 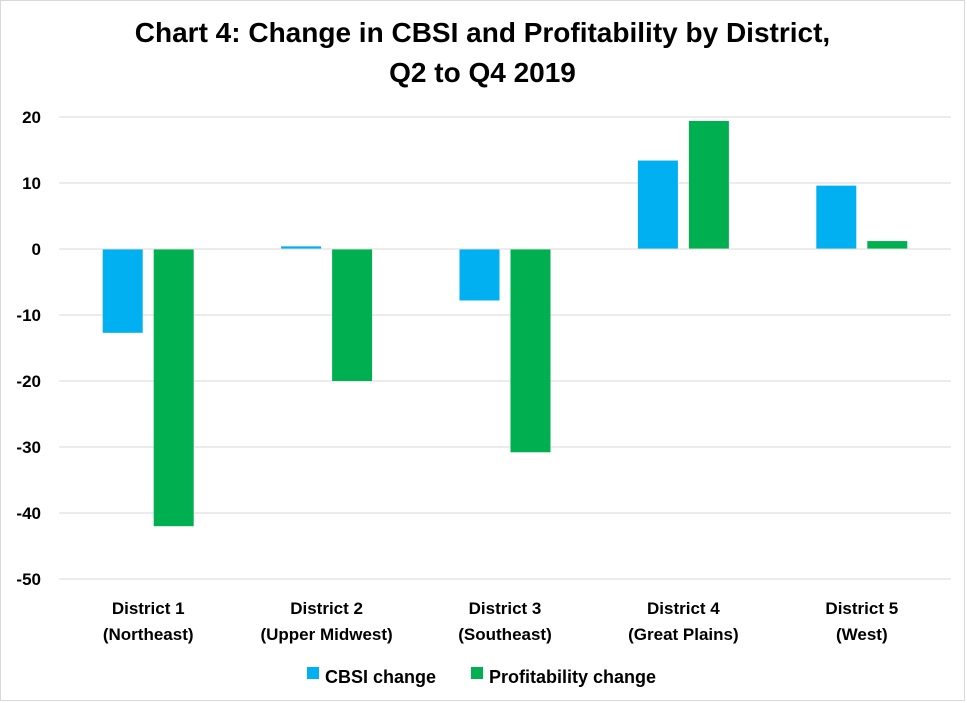 I want to click on x-category-label: (Northeast), so click(x=148, y=634).